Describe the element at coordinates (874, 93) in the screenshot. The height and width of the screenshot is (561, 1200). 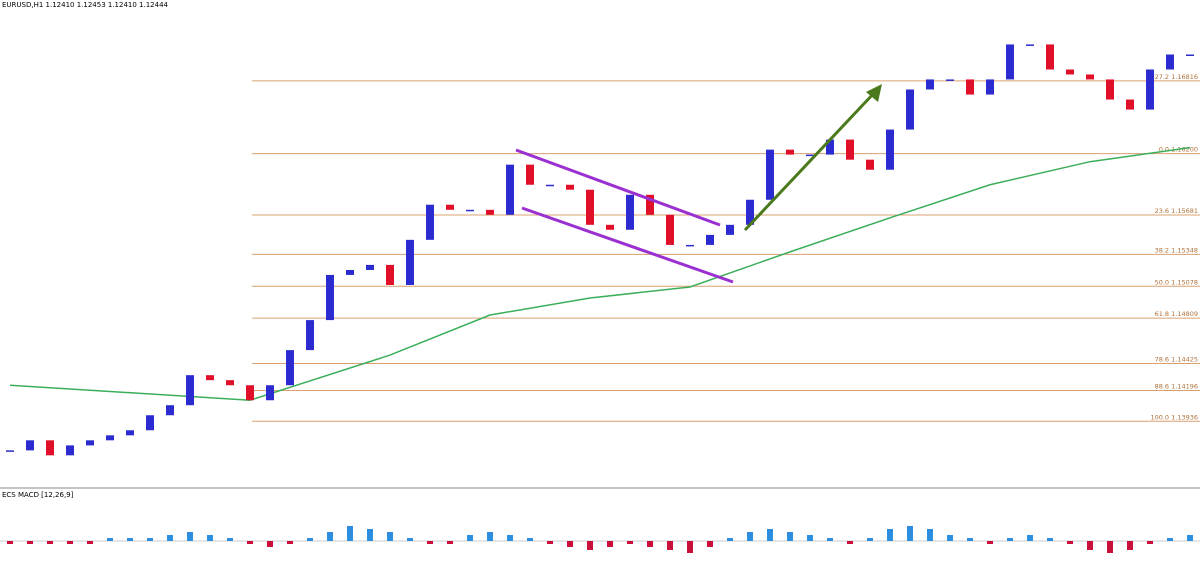
I see `trend-arrow-head` at that location.